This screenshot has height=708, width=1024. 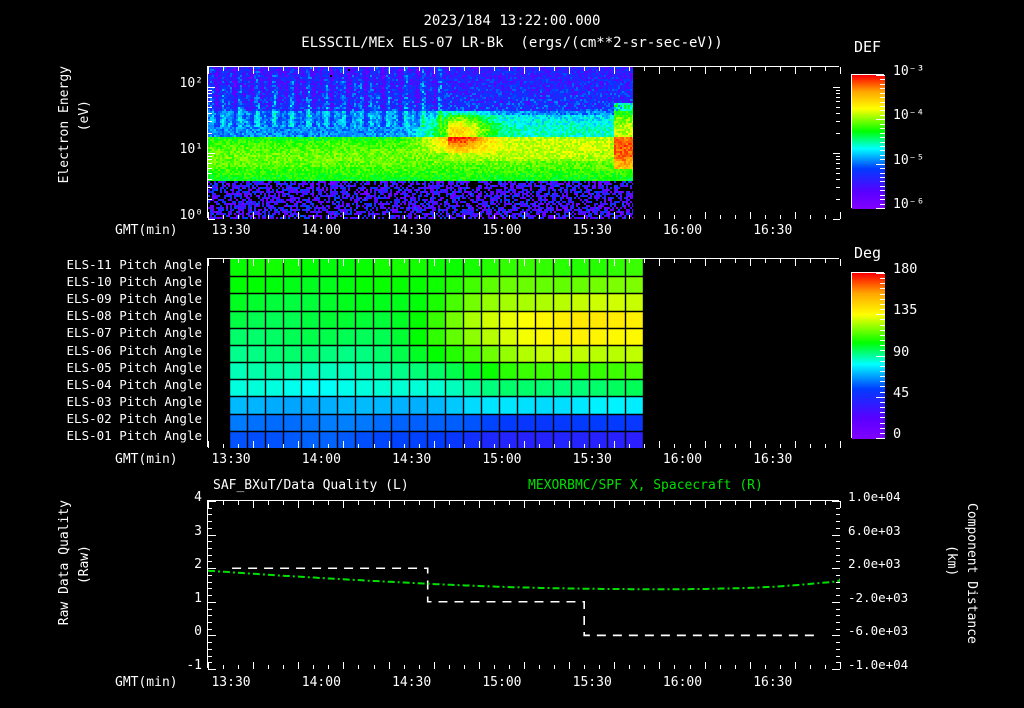 I want to click on deg-colorbar-label: 180, so click(x=905, y=269).